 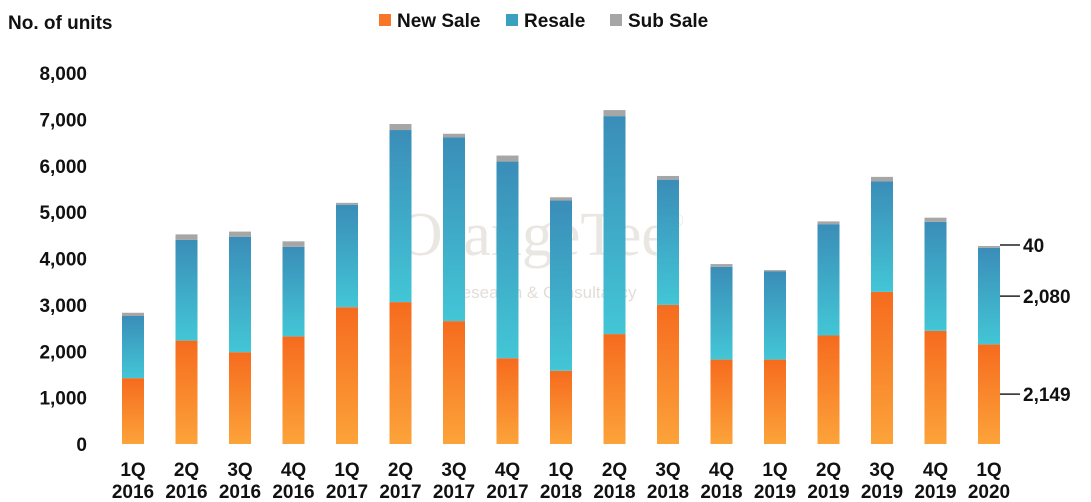 What do you see at coordinates (63, 120) in the screenshot?
I see `y-tick-label: 7,000` at bounding box center [63, 120].